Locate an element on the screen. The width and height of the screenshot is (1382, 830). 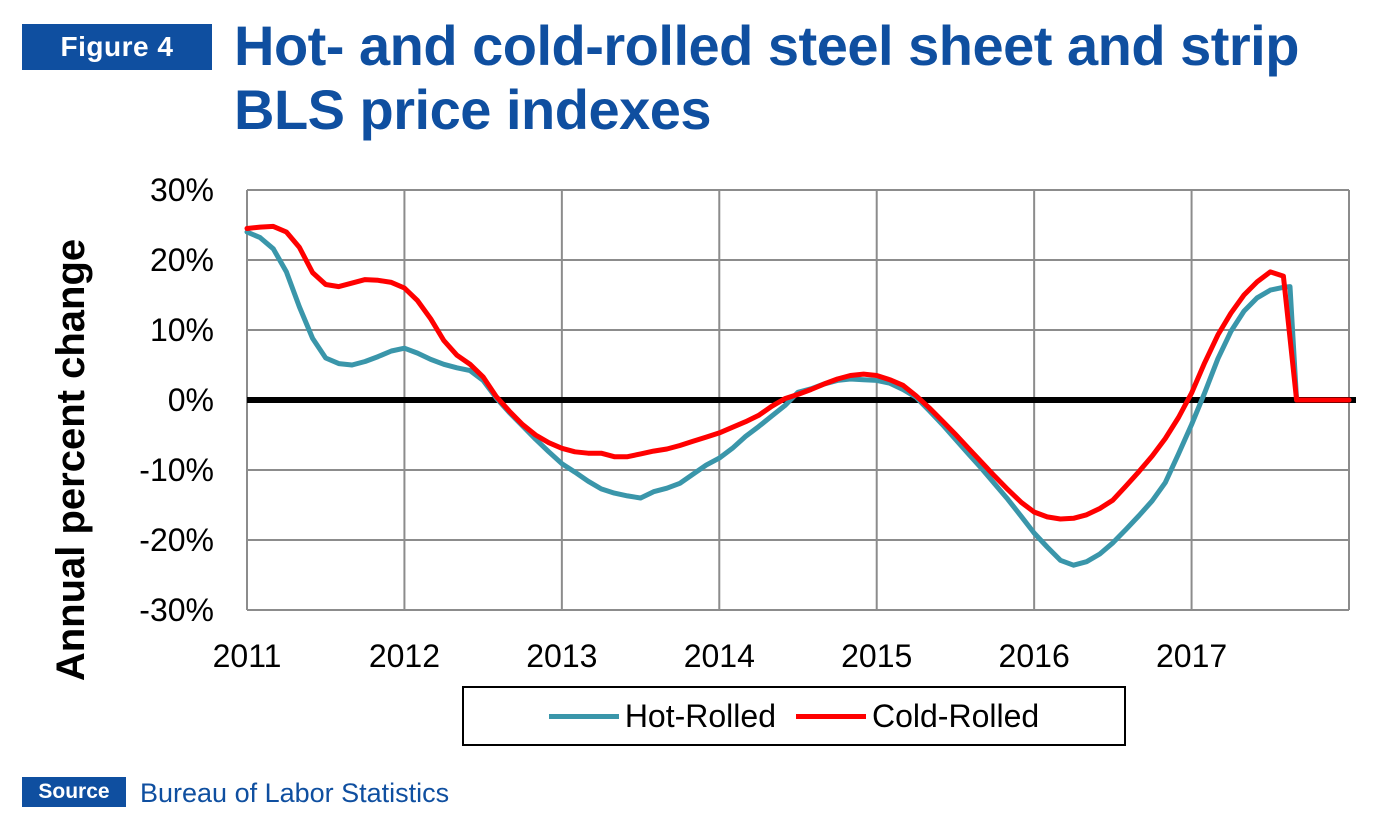
y-tick-label: -10% is located at coordinates (176, 470).